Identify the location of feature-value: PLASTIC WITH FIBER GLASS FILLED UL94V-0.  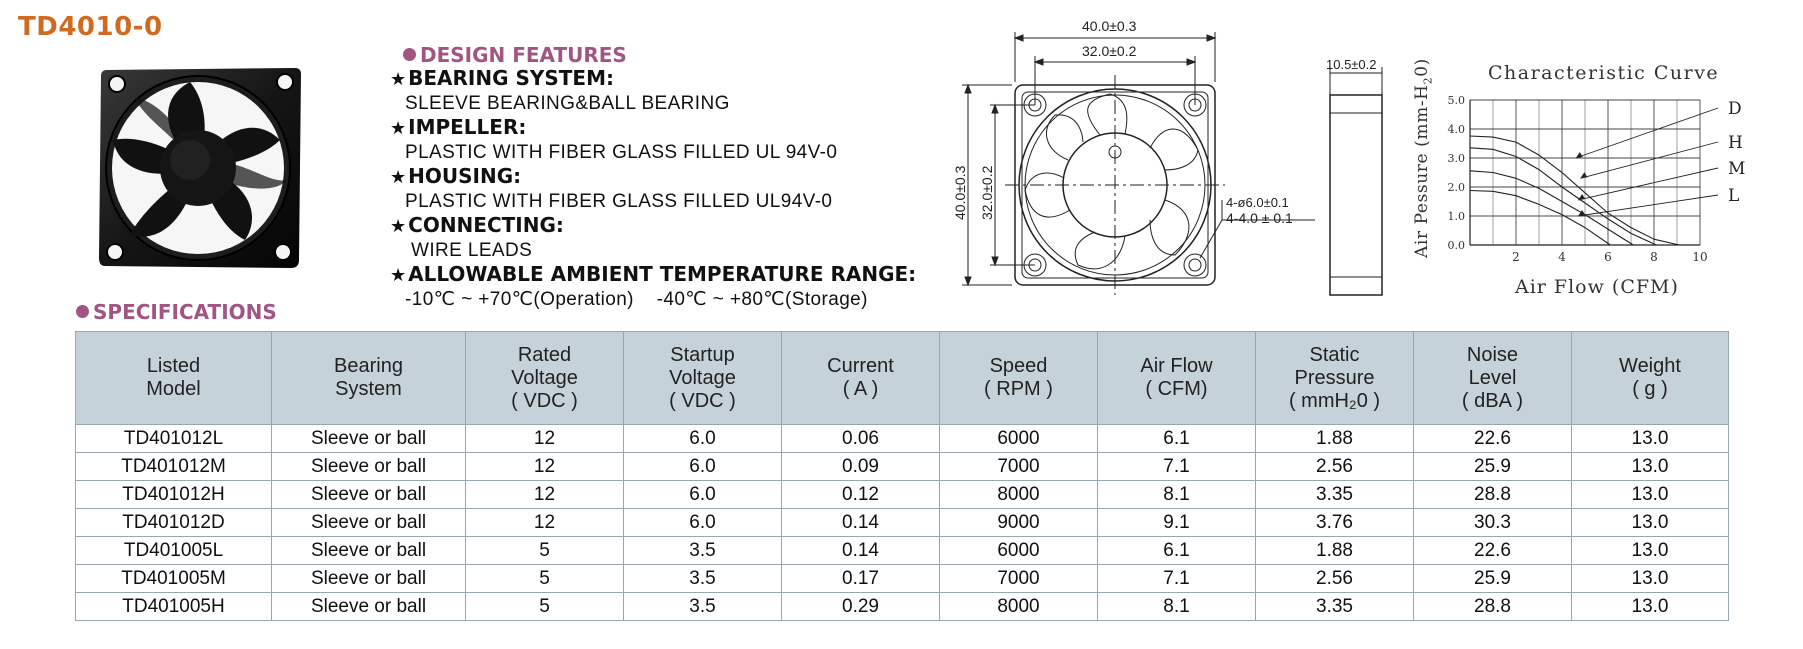
(619, 201).